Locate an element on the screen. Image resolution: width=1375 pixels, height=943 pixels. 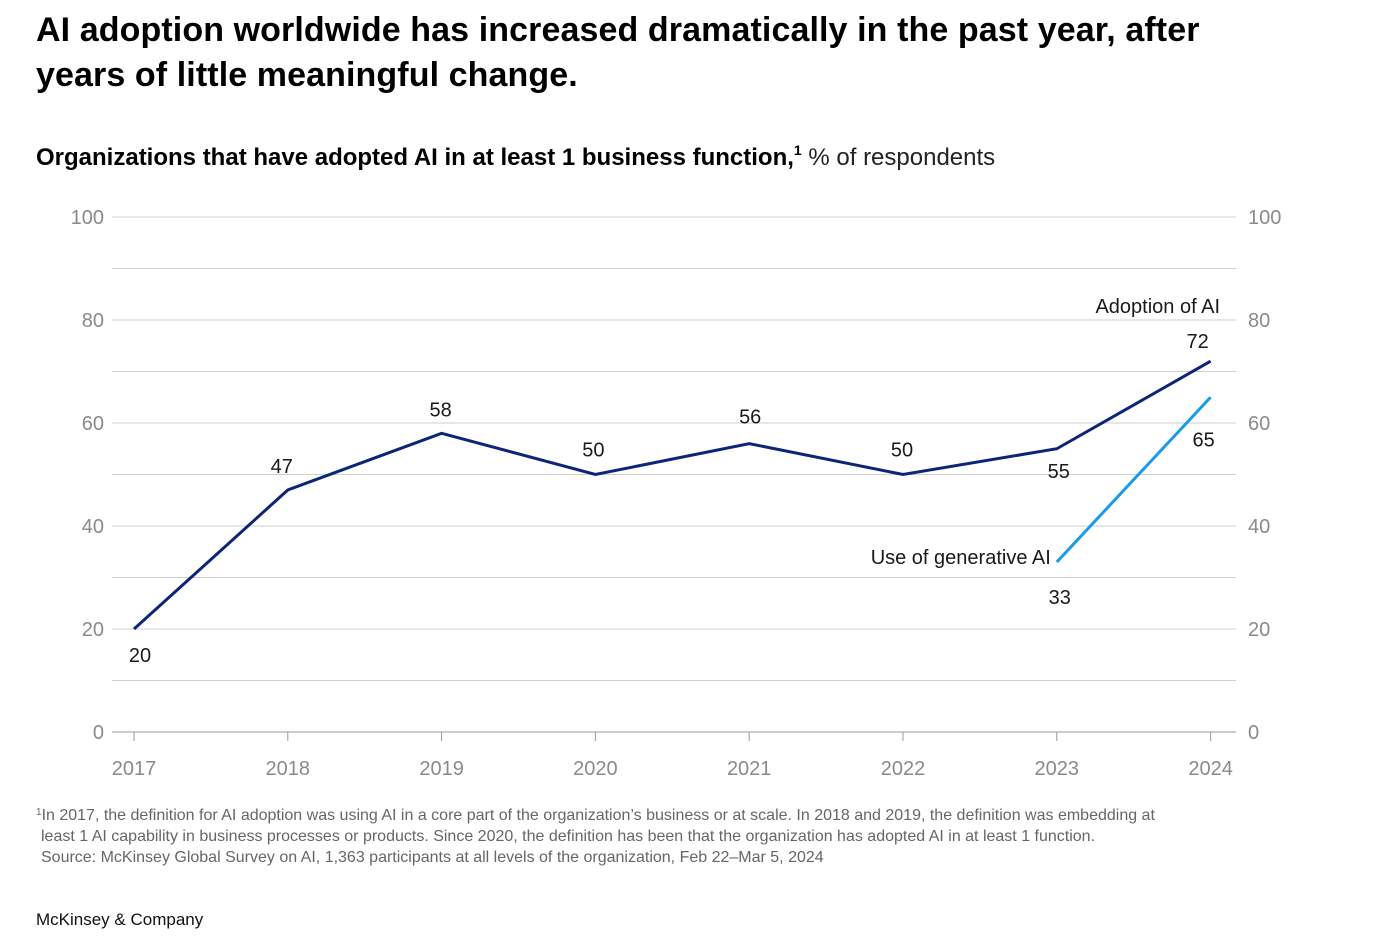
y-tick-label-left: 100 is located at coordinates (87, 218).